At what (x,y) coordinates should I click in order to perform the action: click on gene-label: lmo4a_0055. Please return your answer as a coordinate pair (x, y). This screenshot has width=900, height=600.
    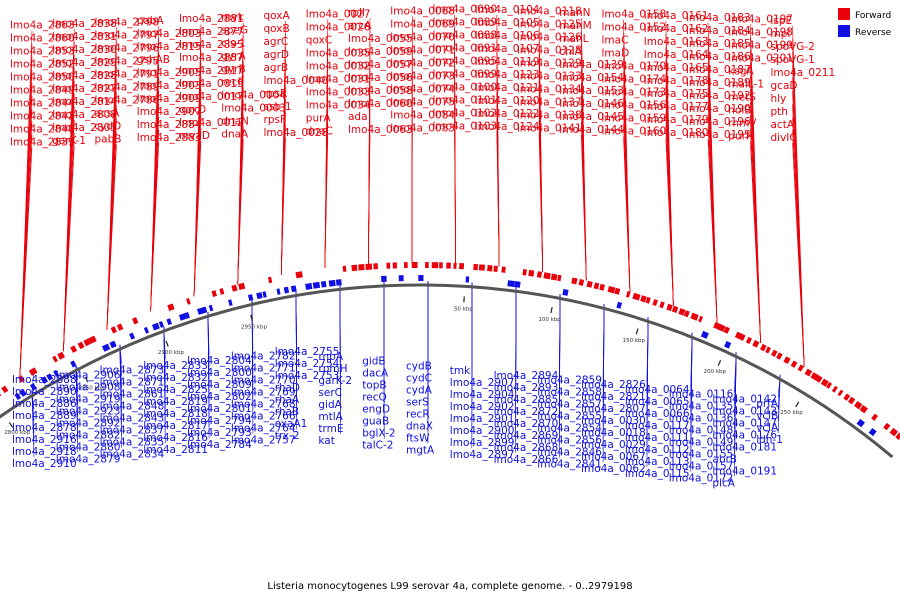
    Looking at the image, I should click on (380, 39).